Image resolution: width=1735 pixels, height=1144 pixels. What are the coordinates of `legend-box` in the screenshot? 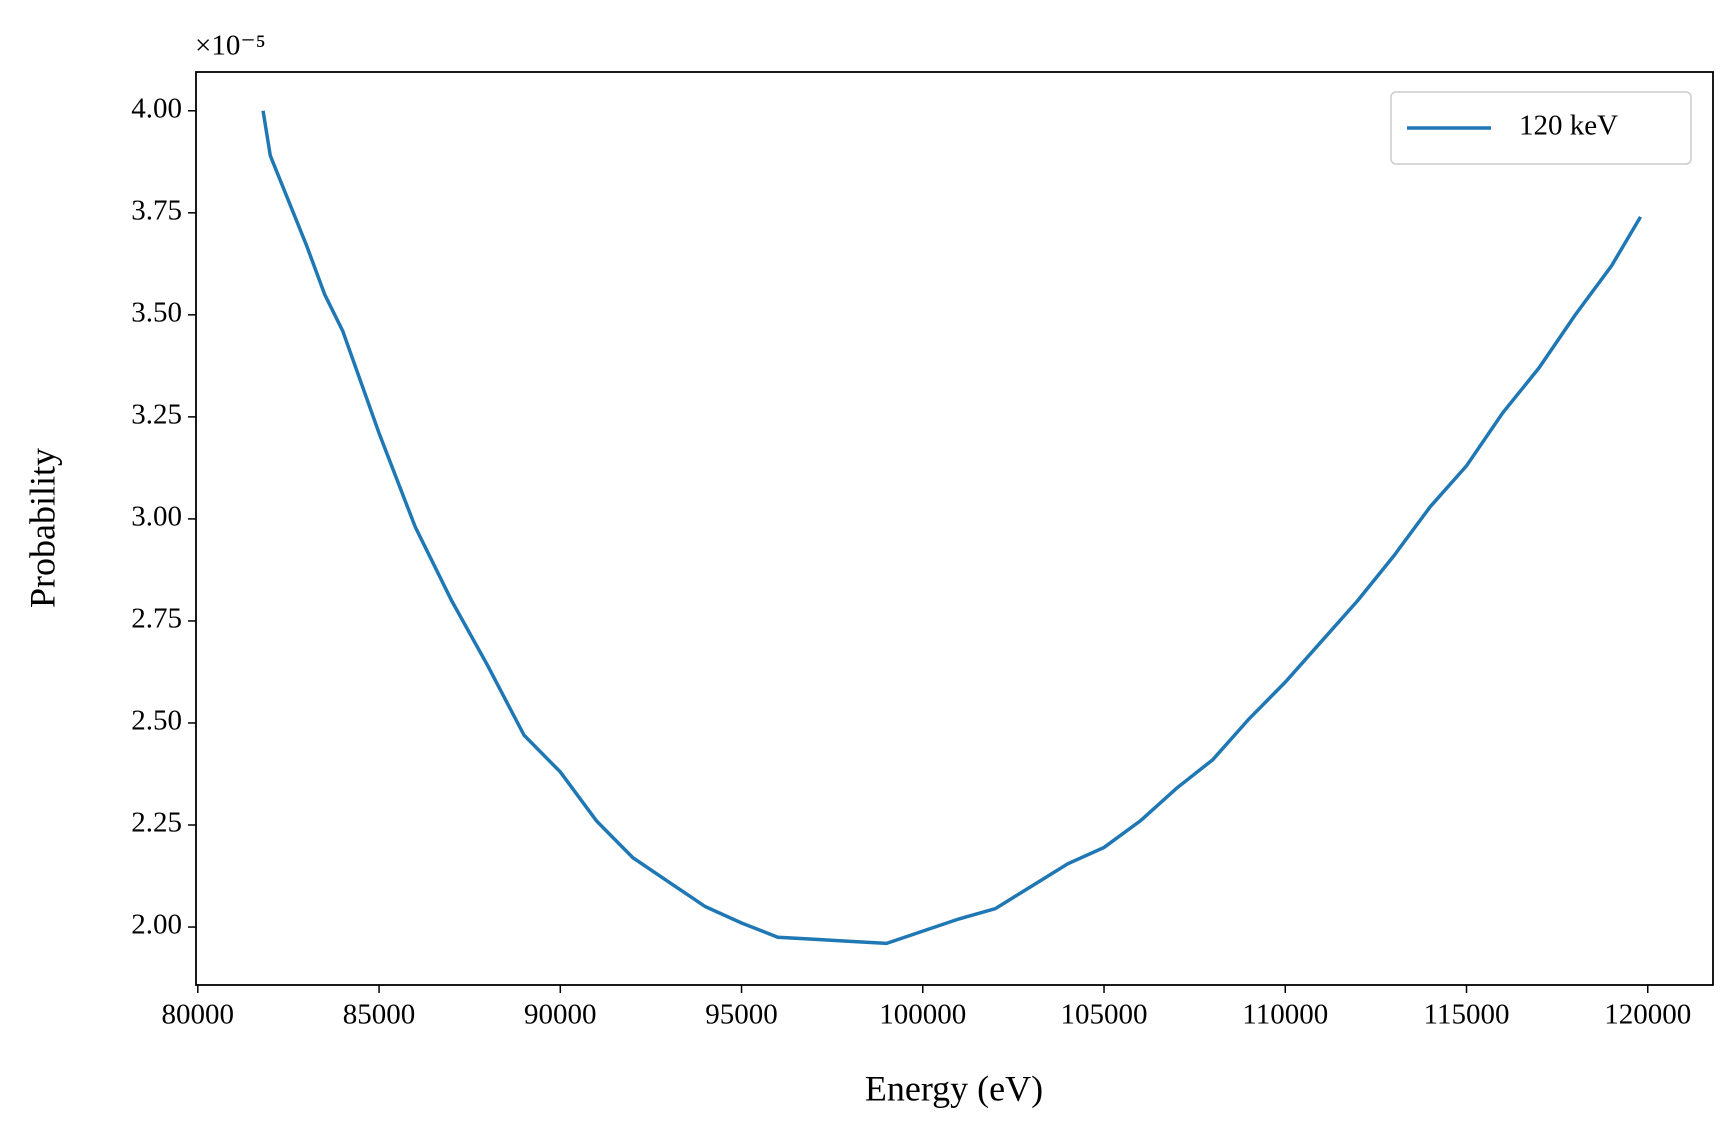 It's located at (1541, 128).